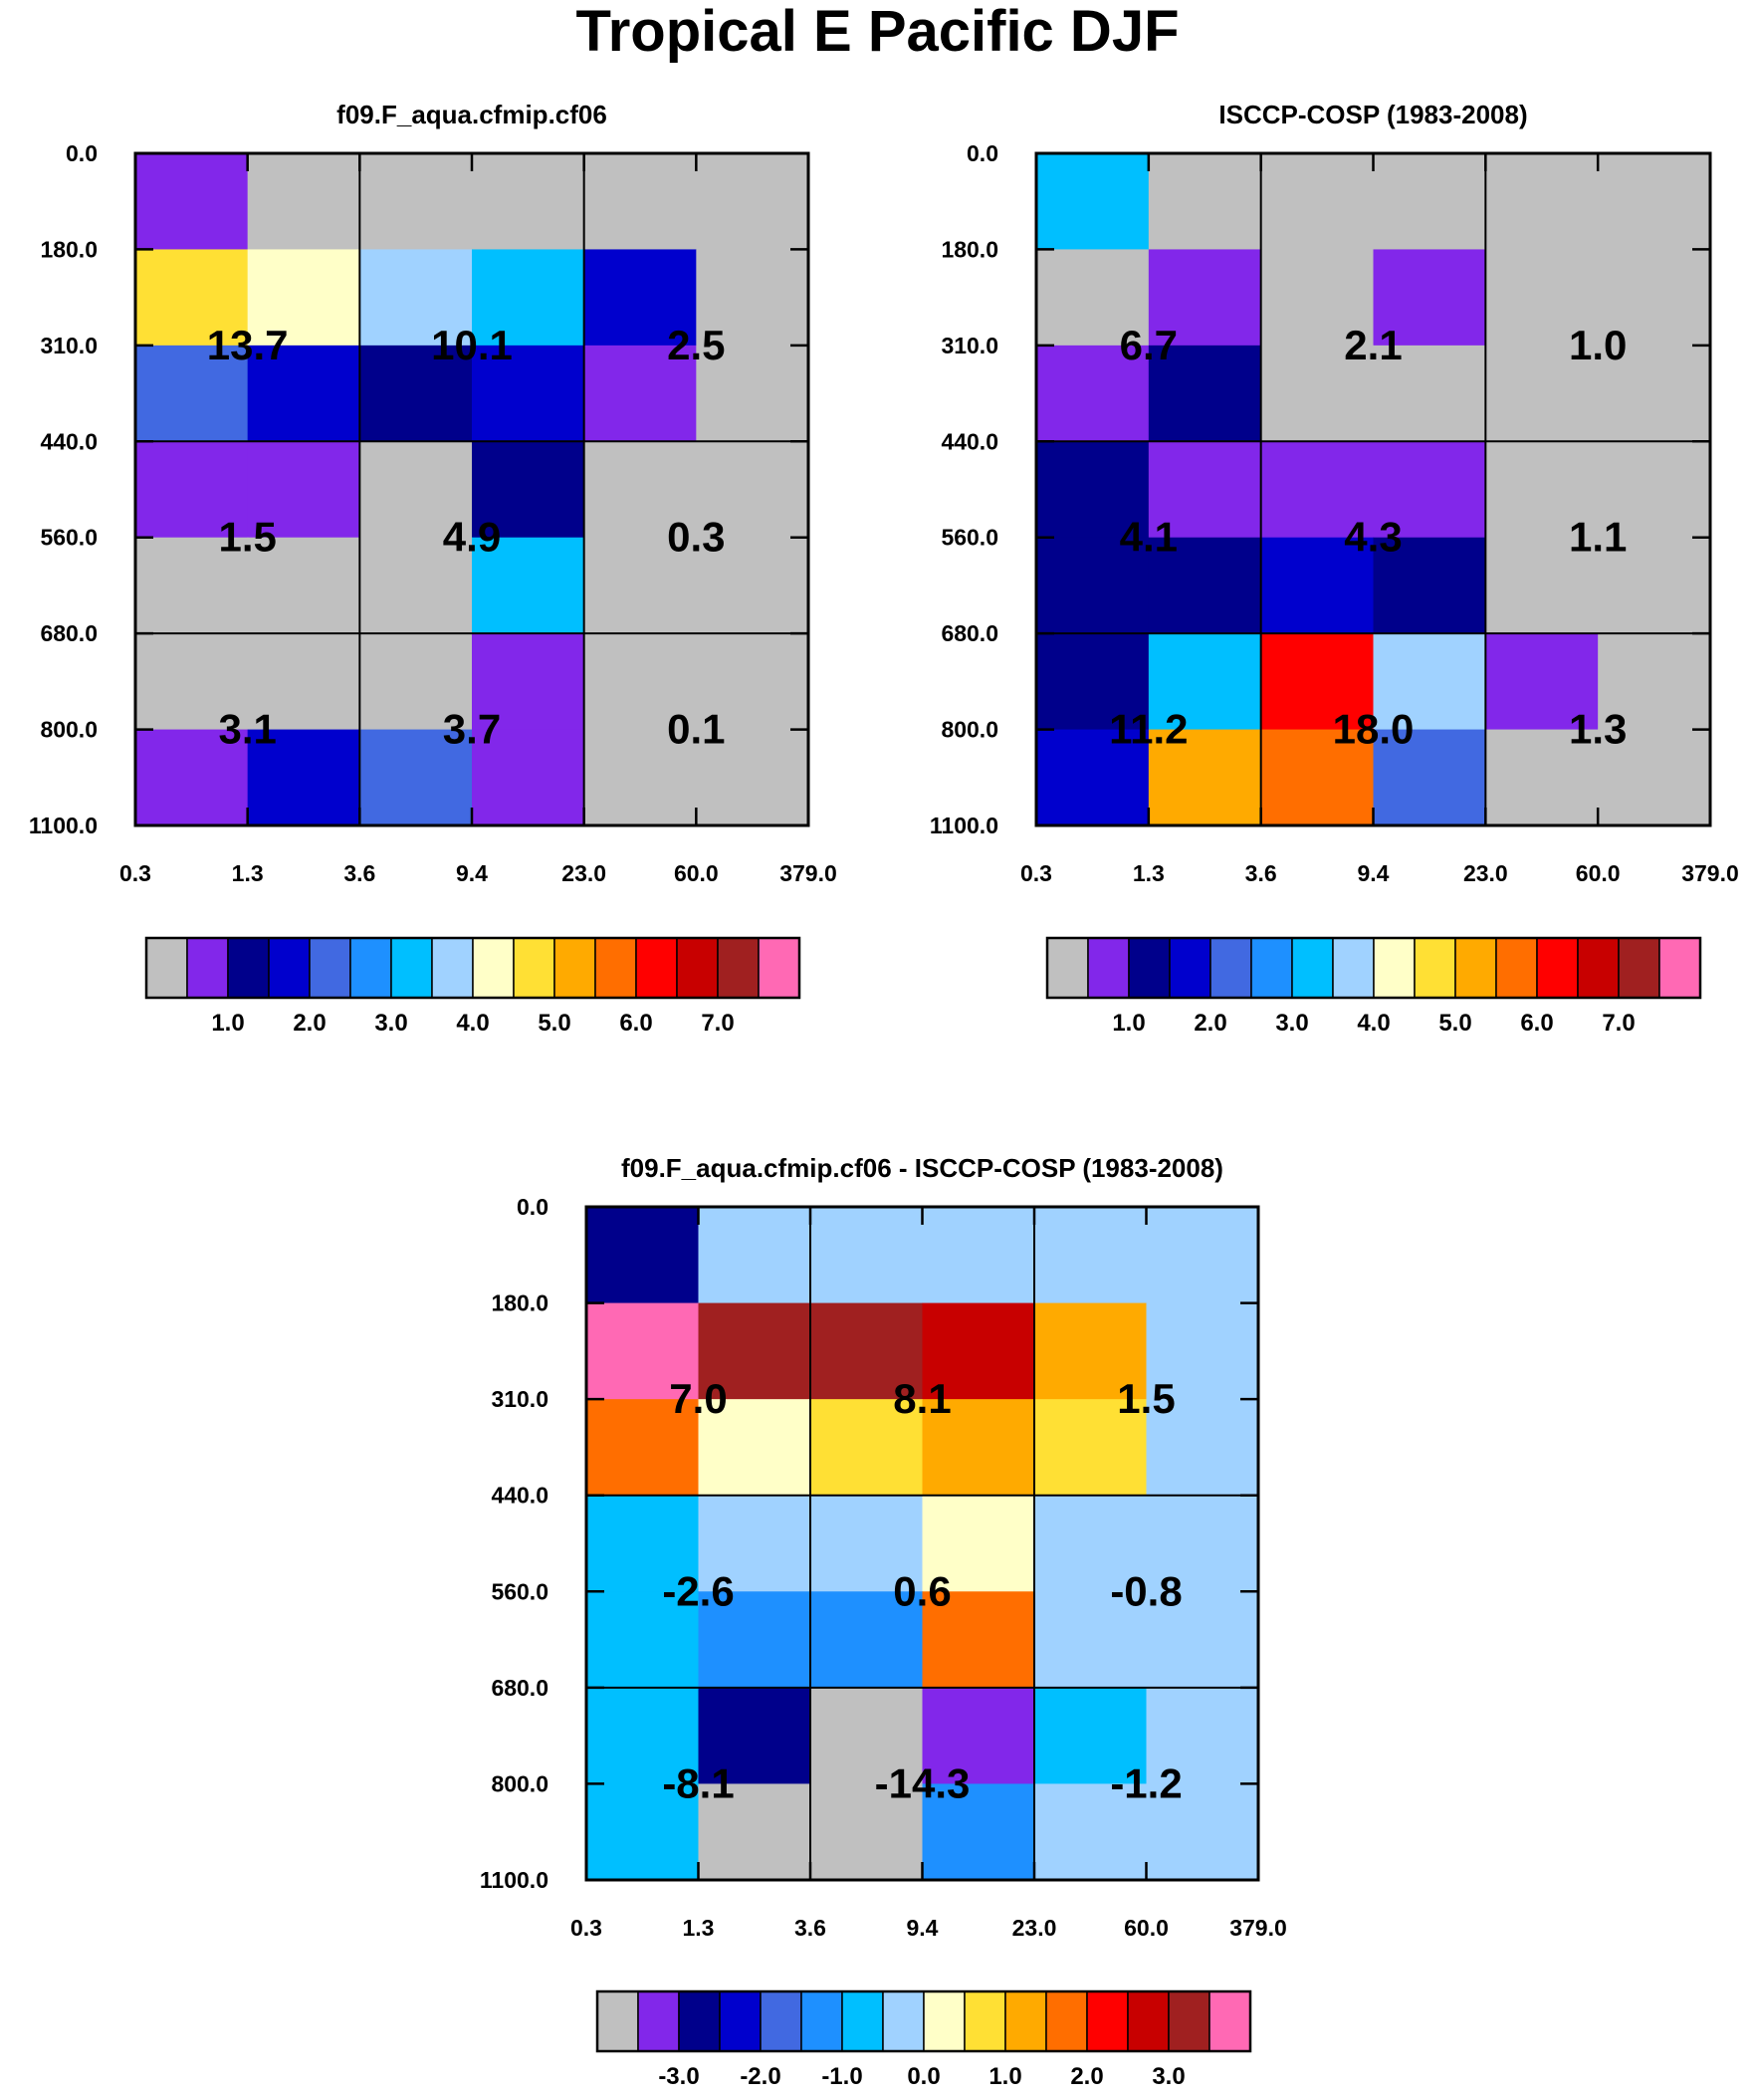  Describe the element at coordinates (877, 32) in the screenshot. I see `figure-title: Tropical E Pacific DJF` at that location.